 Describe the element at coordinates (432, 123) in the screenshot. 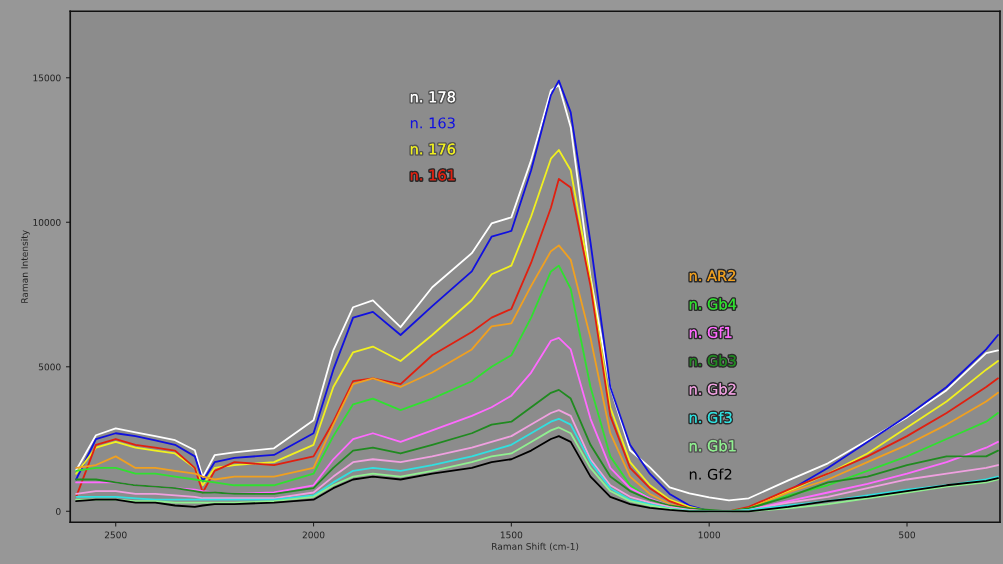

I see `text: n. 163` at that location.